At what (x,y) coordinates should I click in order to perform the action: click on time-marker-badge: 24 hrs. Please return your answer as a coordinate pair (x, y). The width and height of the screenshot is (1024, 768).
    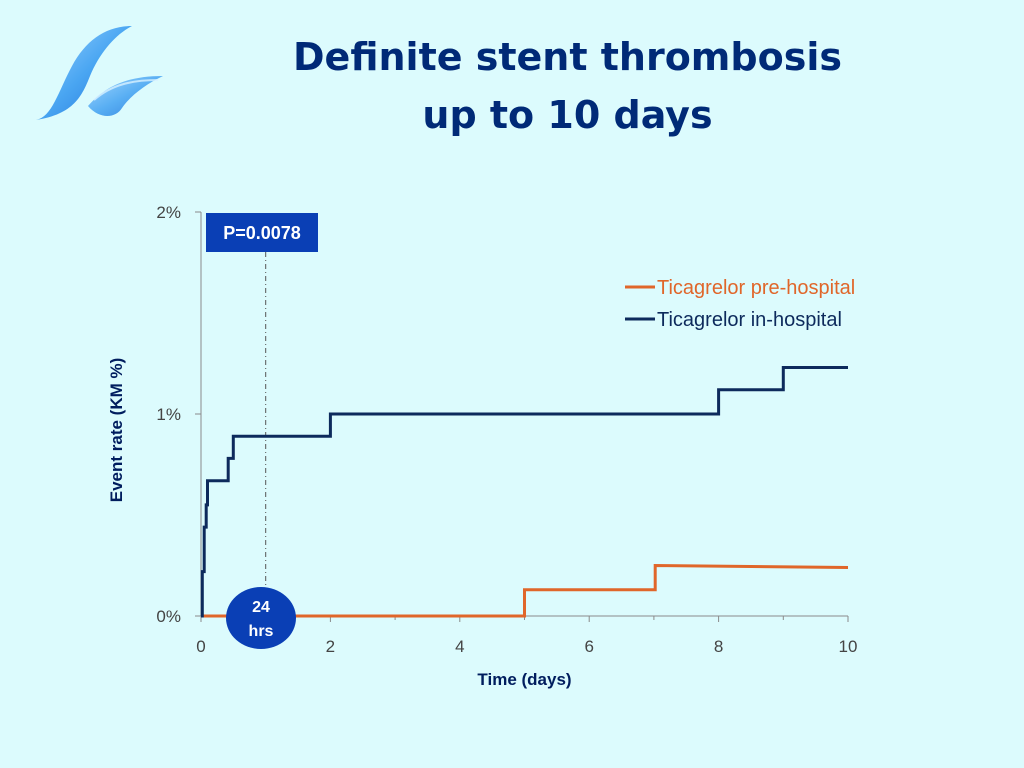
    Looking at the image, I should click on (261, 618).